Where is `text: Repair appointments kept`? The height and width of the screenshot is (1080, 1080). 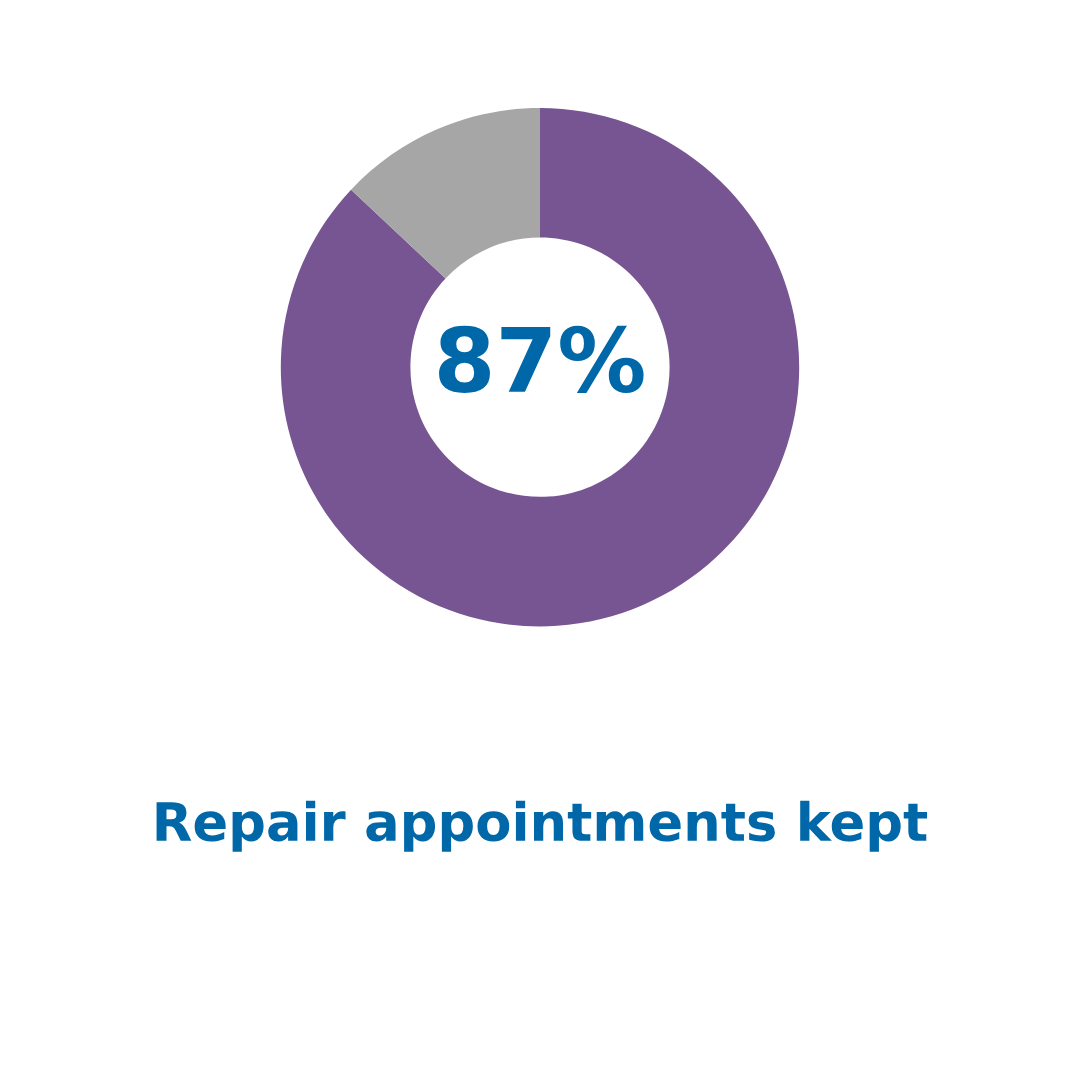
text: Repair appointments kept is located at coordinates (542, 826).